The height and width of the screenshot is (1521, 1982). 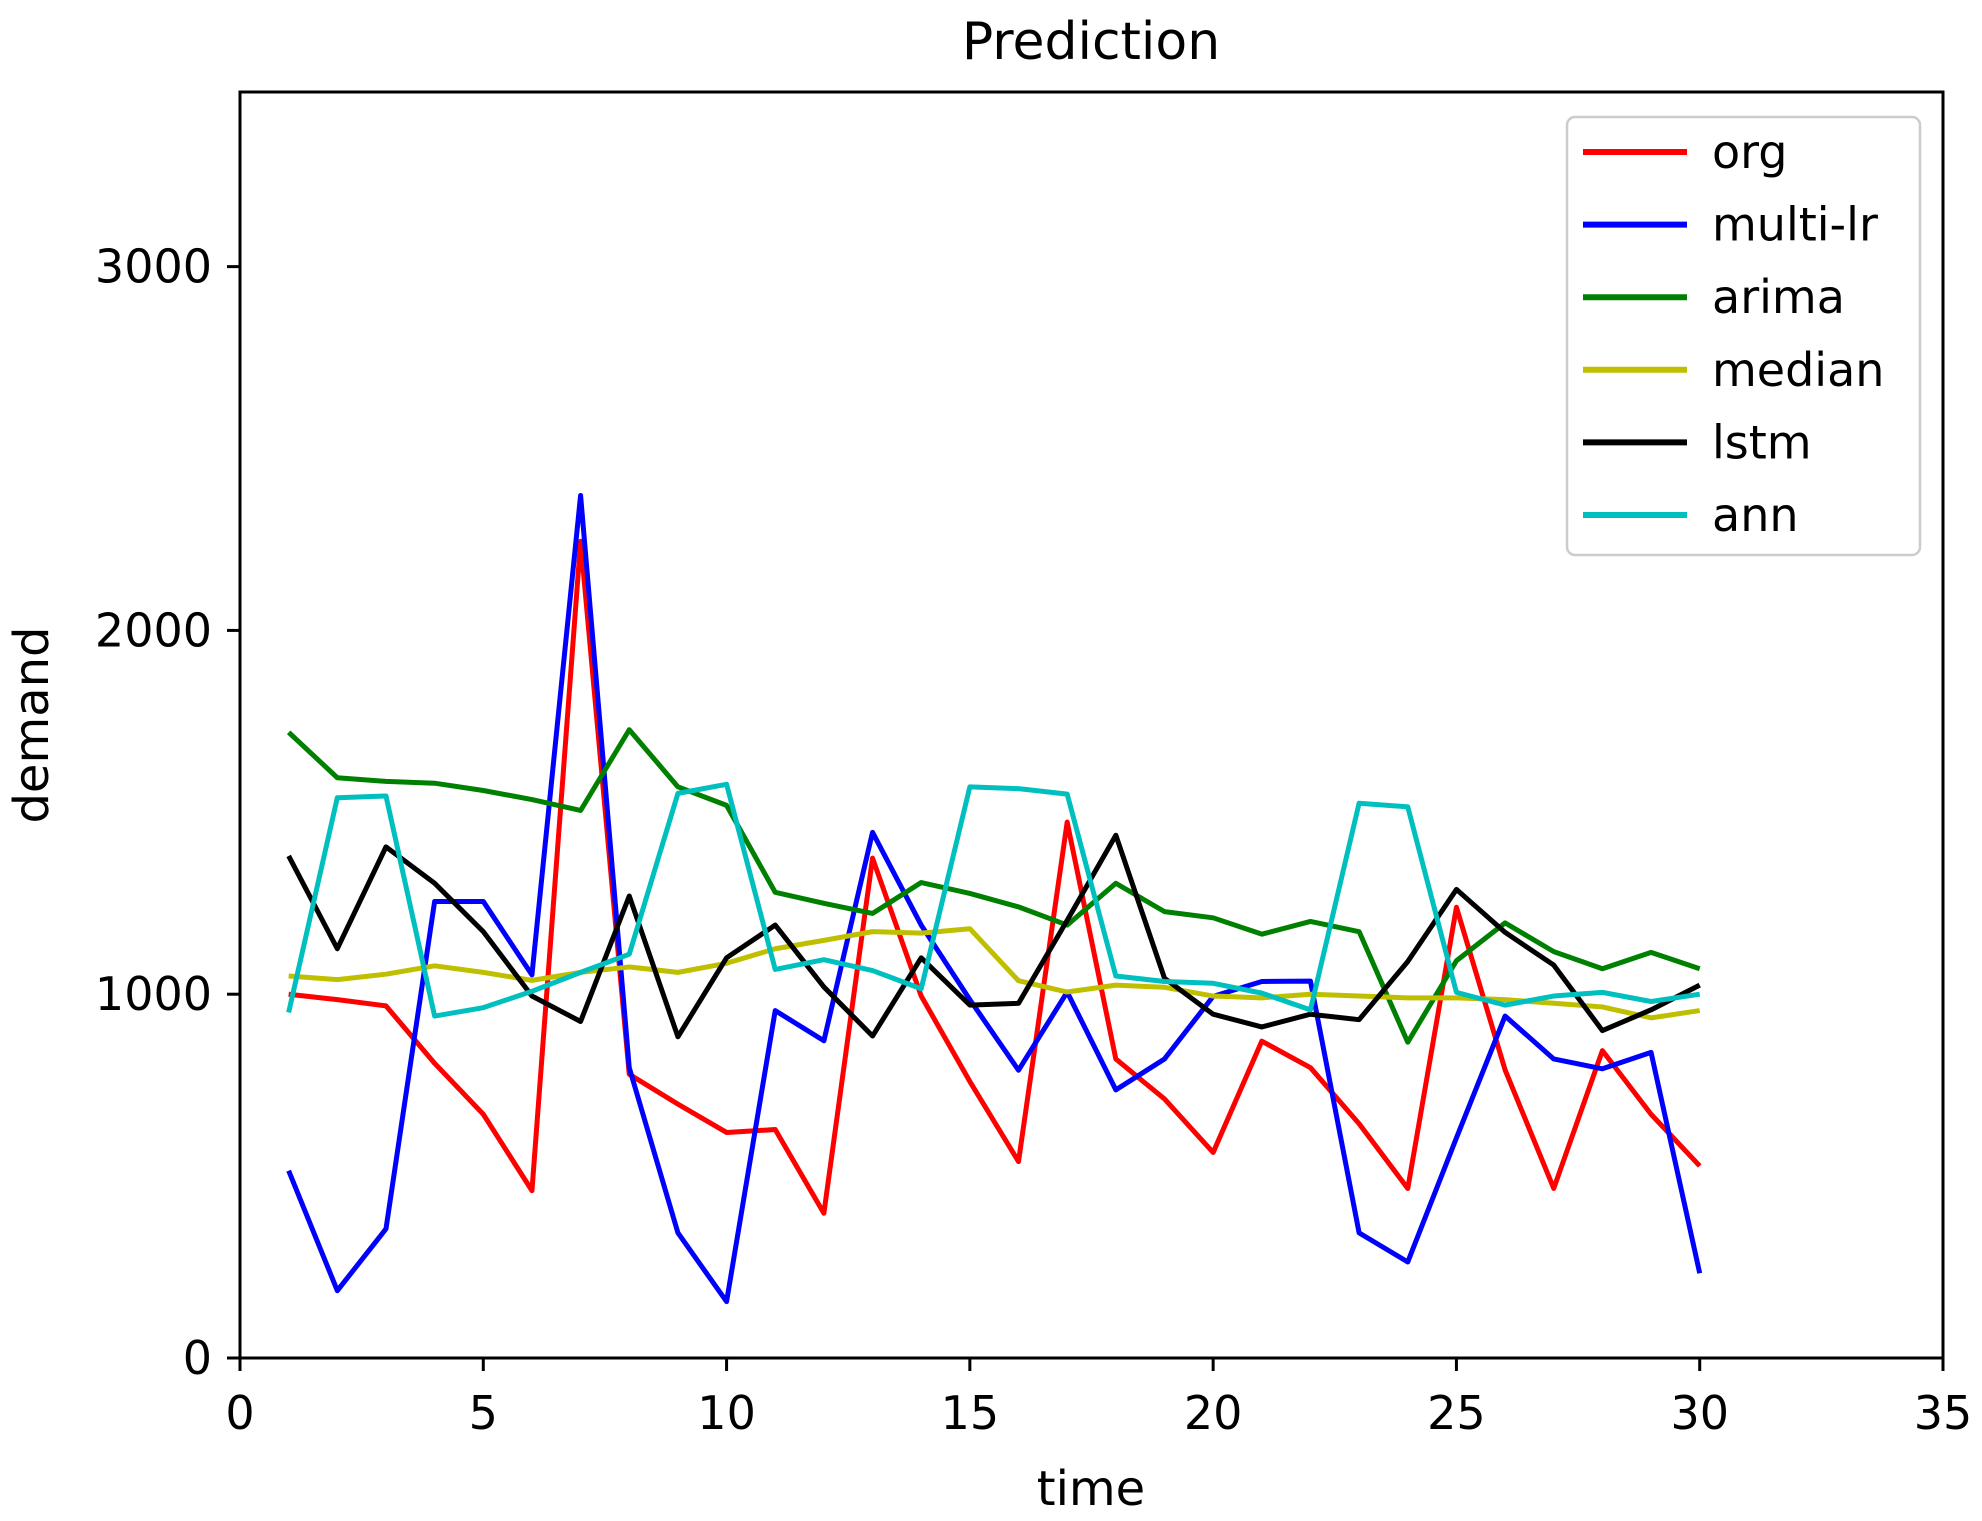 I want to click on series-ann-line, so click(x=993, y=900).